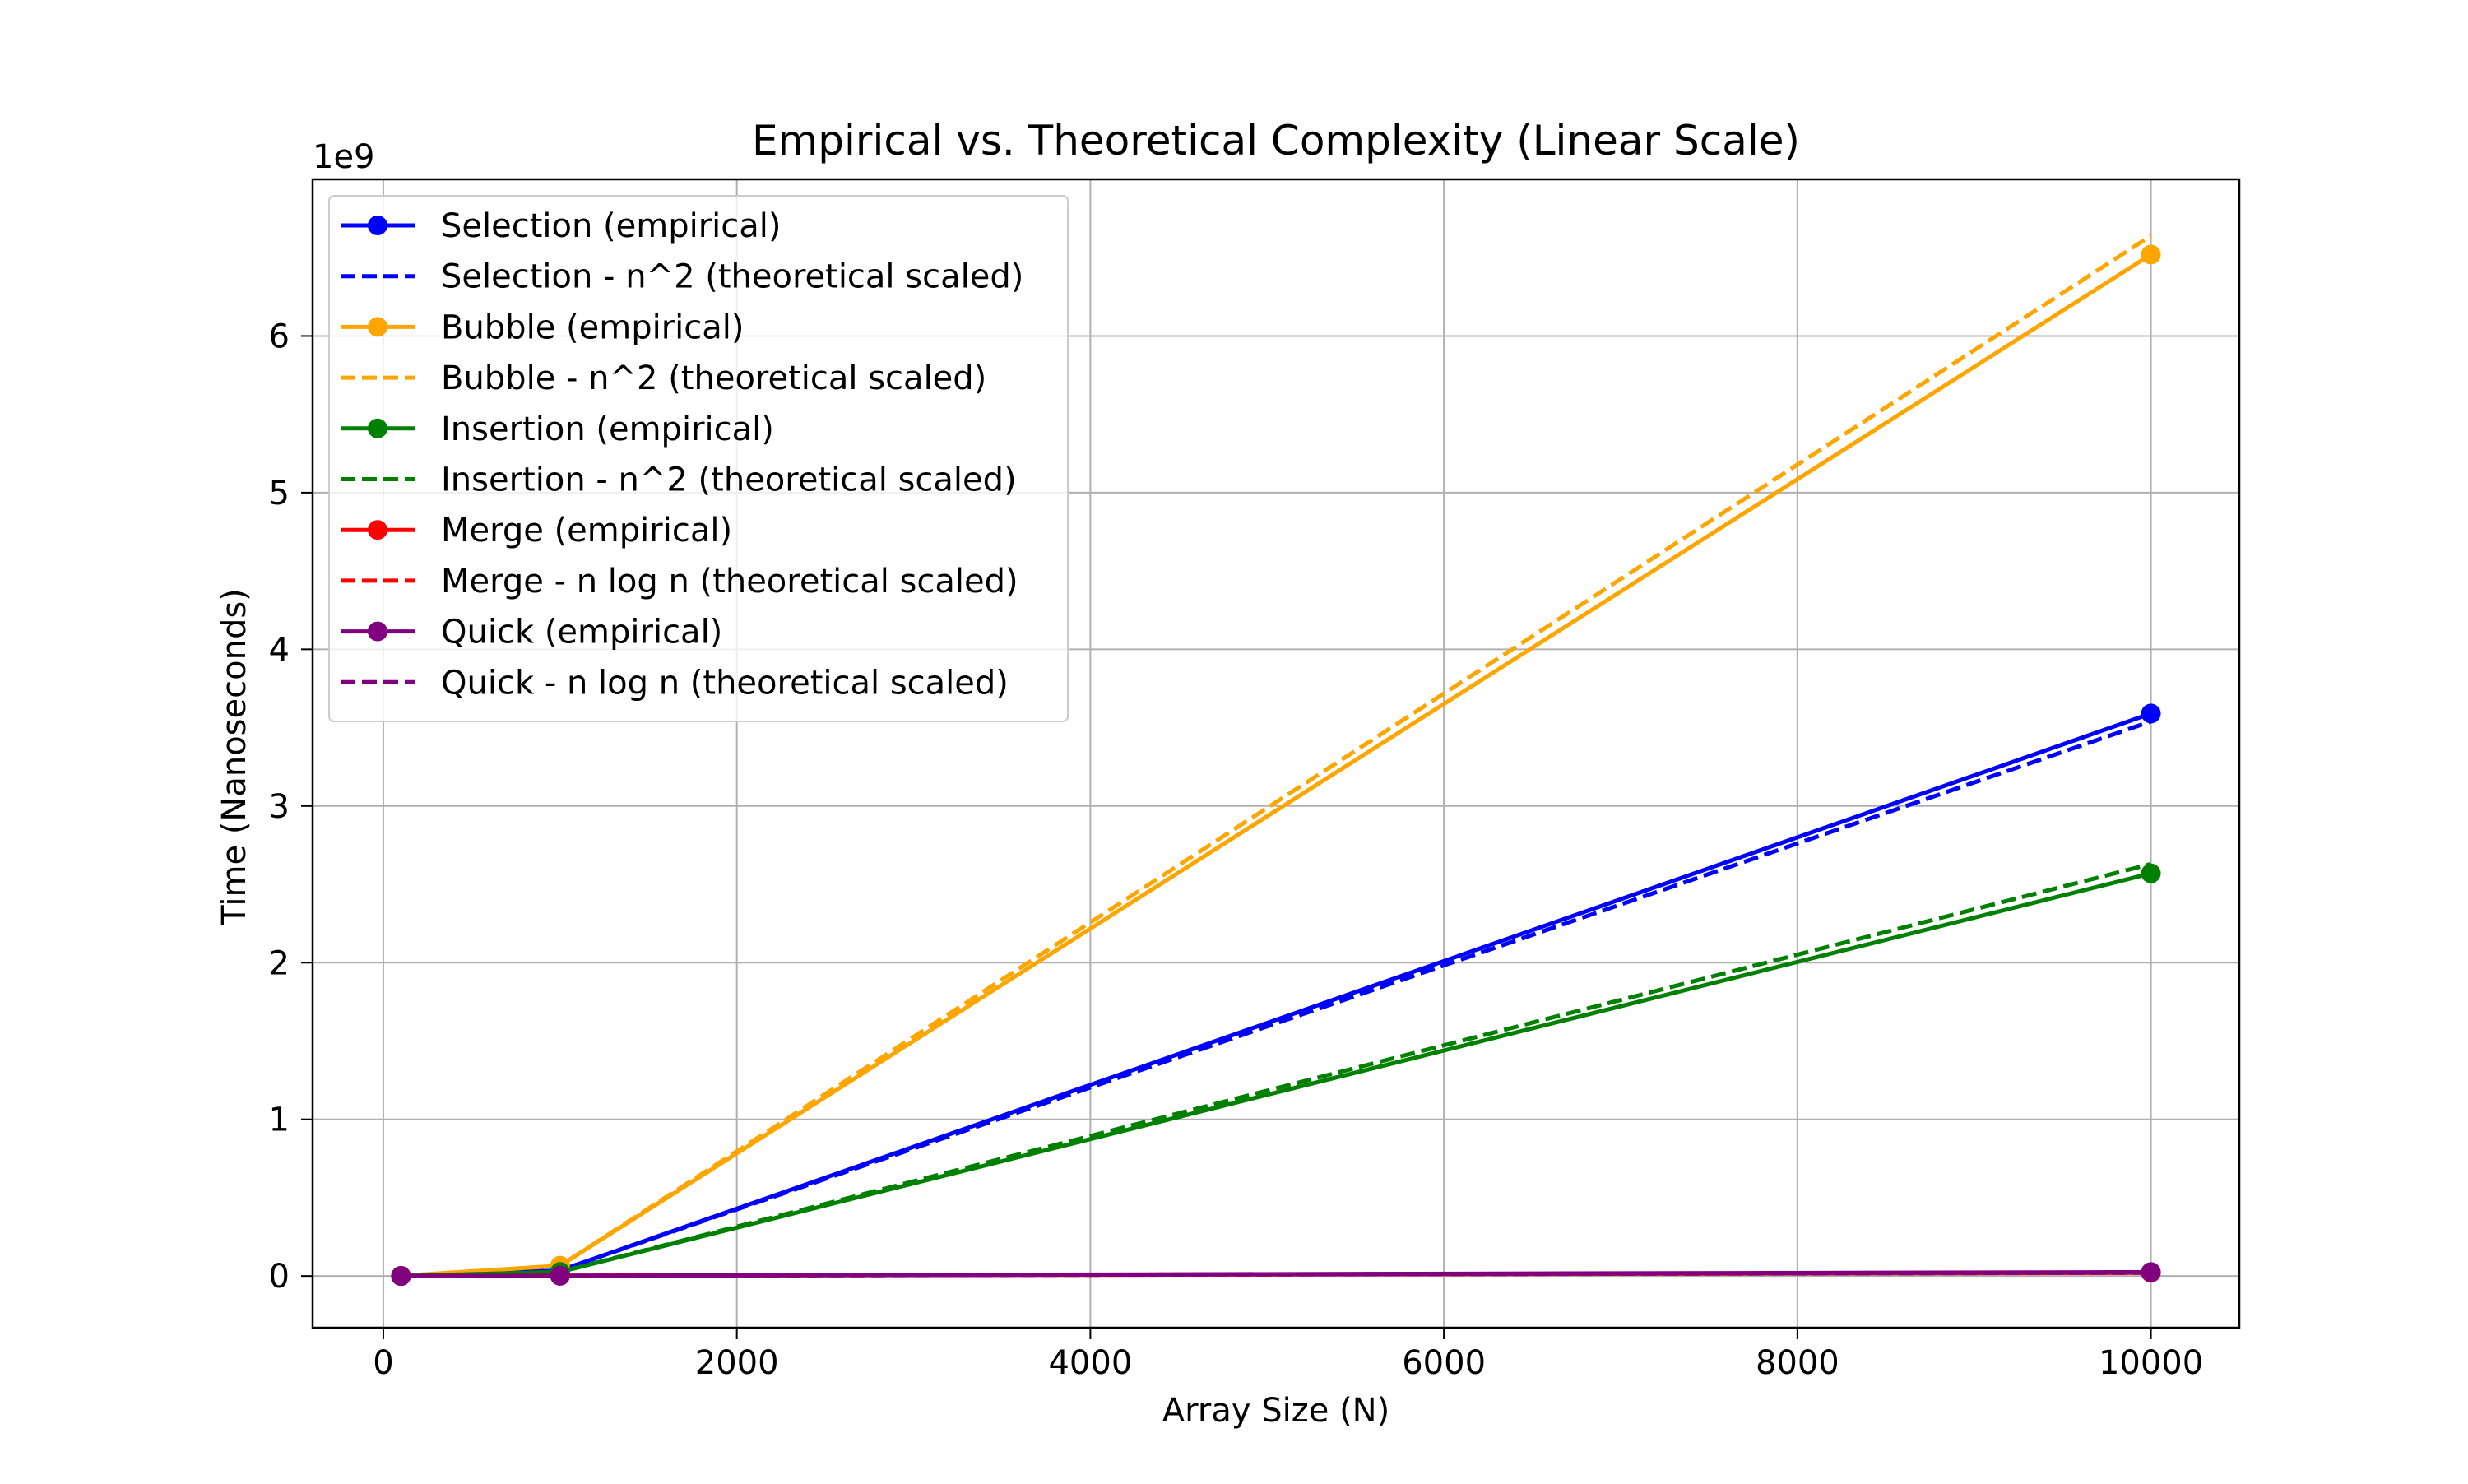 The width and height of the screenshot is (2468, 1484). I want to click on y-tick-label: 3, so click(279, 807).